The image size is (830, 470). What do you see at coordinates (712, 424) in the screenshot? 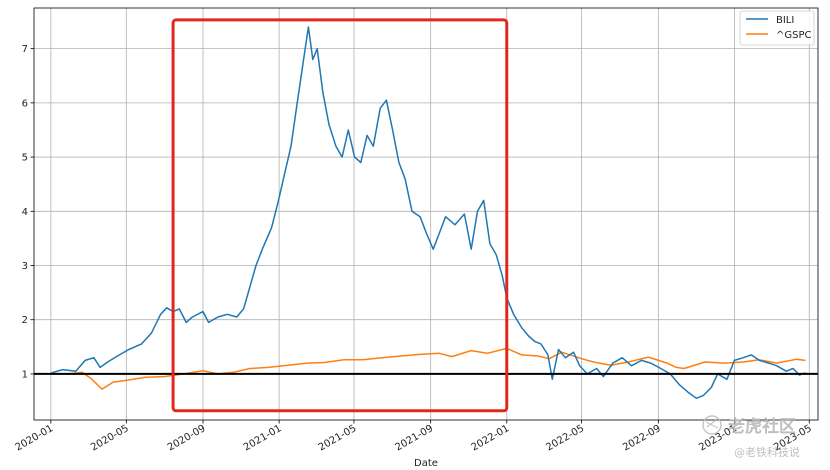
I see `tiger-logo-stripe` at bounding box center [712, 424].